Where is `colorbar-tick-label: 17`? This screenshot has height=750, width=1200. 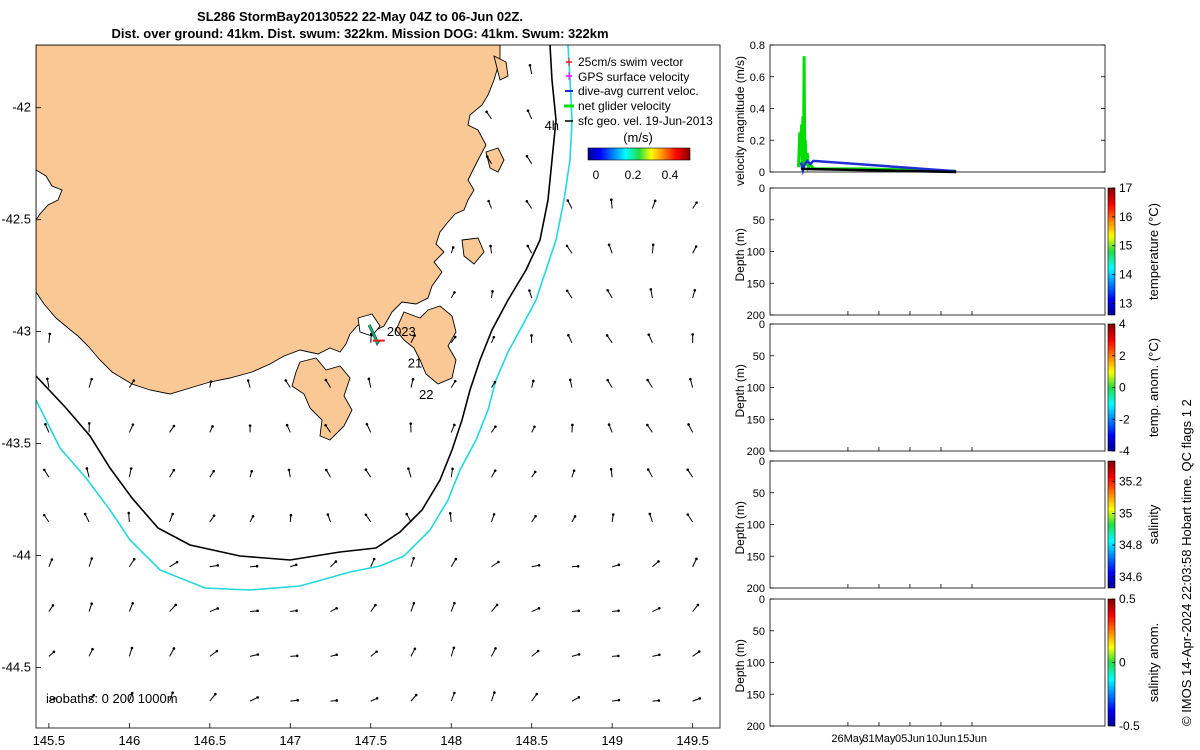 colorbar-tick-label: 17 is located at coordinates (1126, 188).